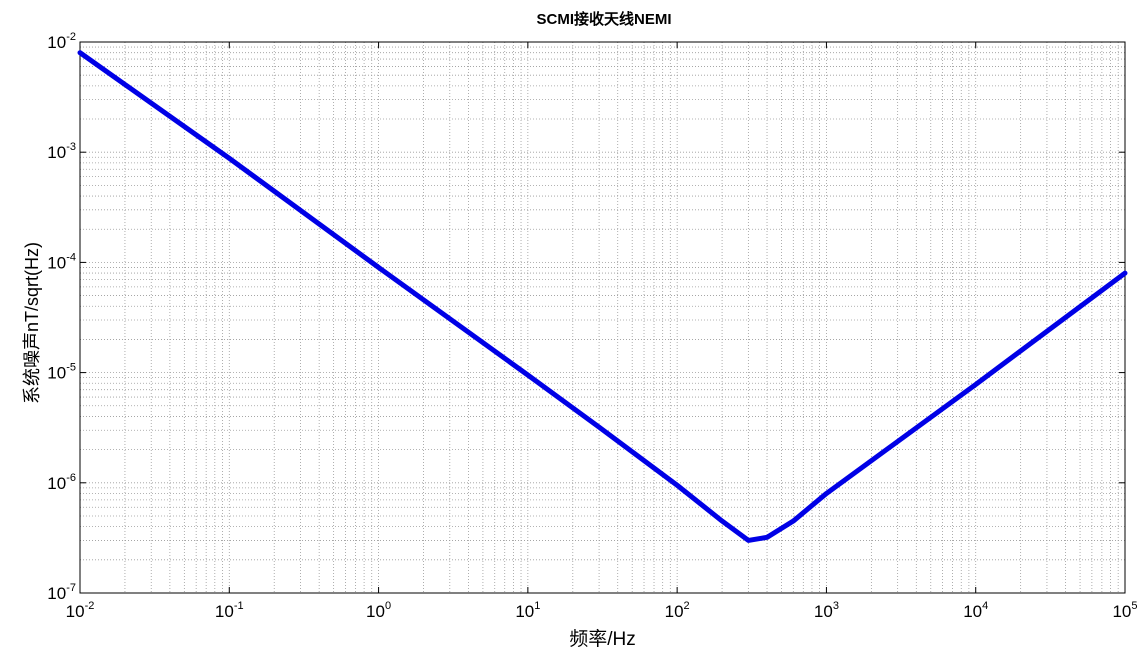  Describe the element at coordinates (975, 610) in the screenshot. I see `x-tick-label: 10⁴` at that location.